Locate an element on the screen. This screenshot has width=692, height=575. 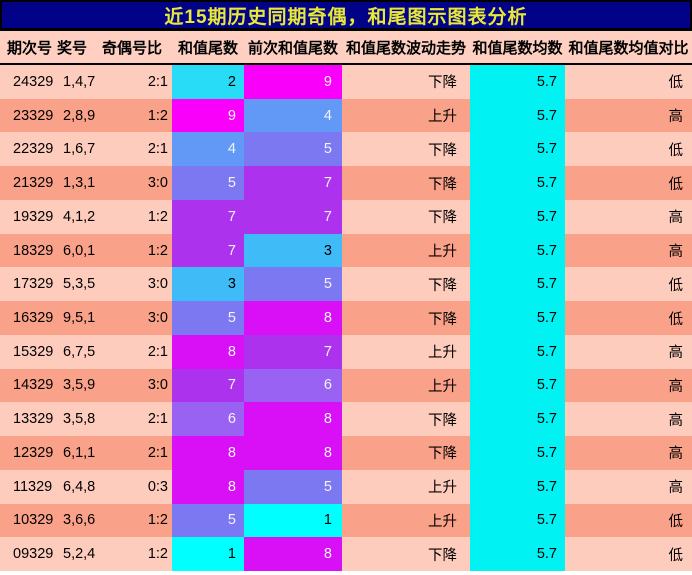
cell-numbers: 6,4,8 is located at coordinates (88, 486).